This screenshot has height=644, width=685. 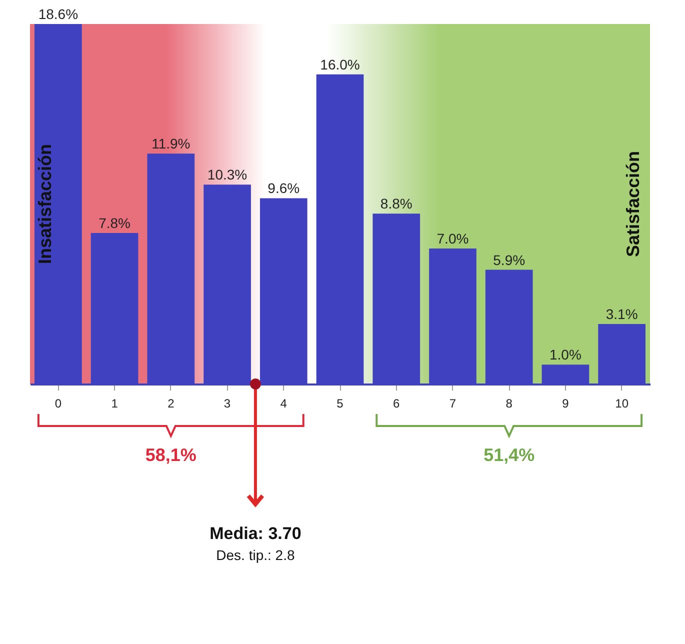 I want to click on data-label: 10.3%, so click(x=227, y=174).